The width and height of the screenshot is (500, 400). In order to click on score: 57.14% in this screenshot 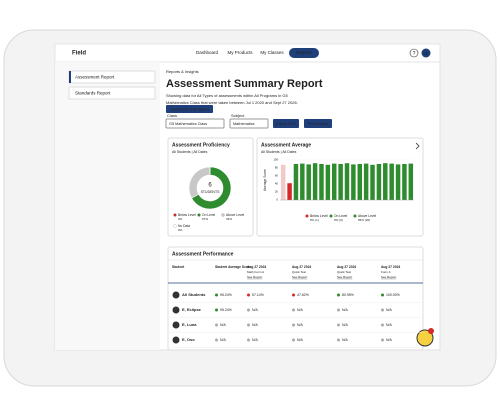, I will do `click(258, 295)`.